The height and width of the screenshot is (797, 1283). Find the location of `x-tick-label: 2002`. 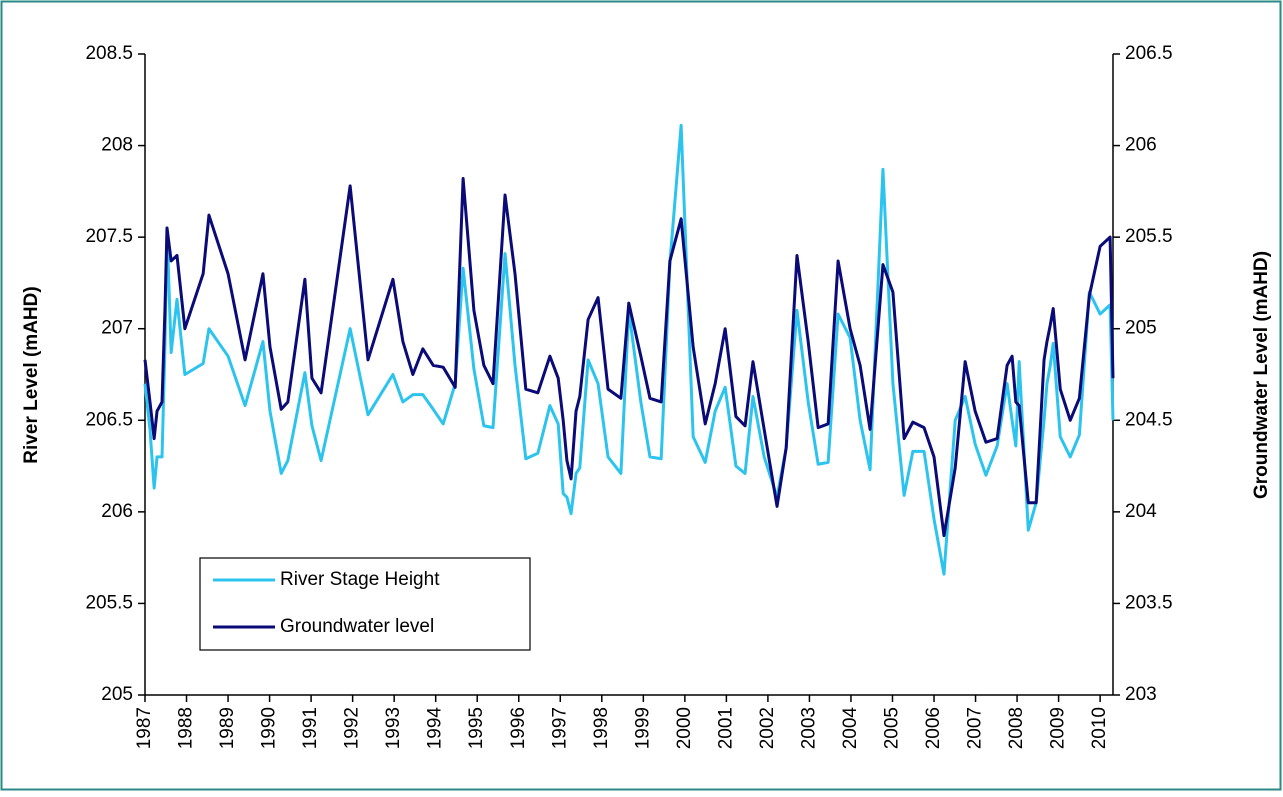

x-tick-label: 2002 is located at coordinates (767, 728).